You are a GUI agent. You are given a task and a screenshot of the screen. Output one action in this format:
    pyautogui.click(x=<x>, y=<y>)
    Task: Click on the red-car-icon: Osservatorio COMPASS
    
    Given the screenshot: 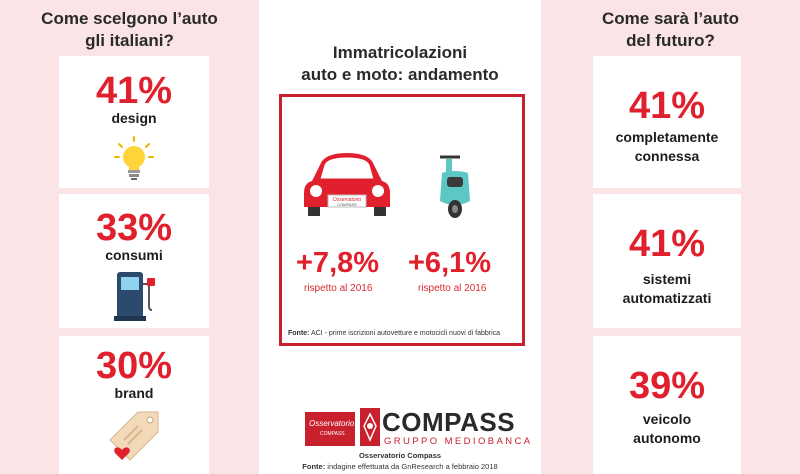 What is the action you would take?
    pyautogui.click(x=347, y=184)
    